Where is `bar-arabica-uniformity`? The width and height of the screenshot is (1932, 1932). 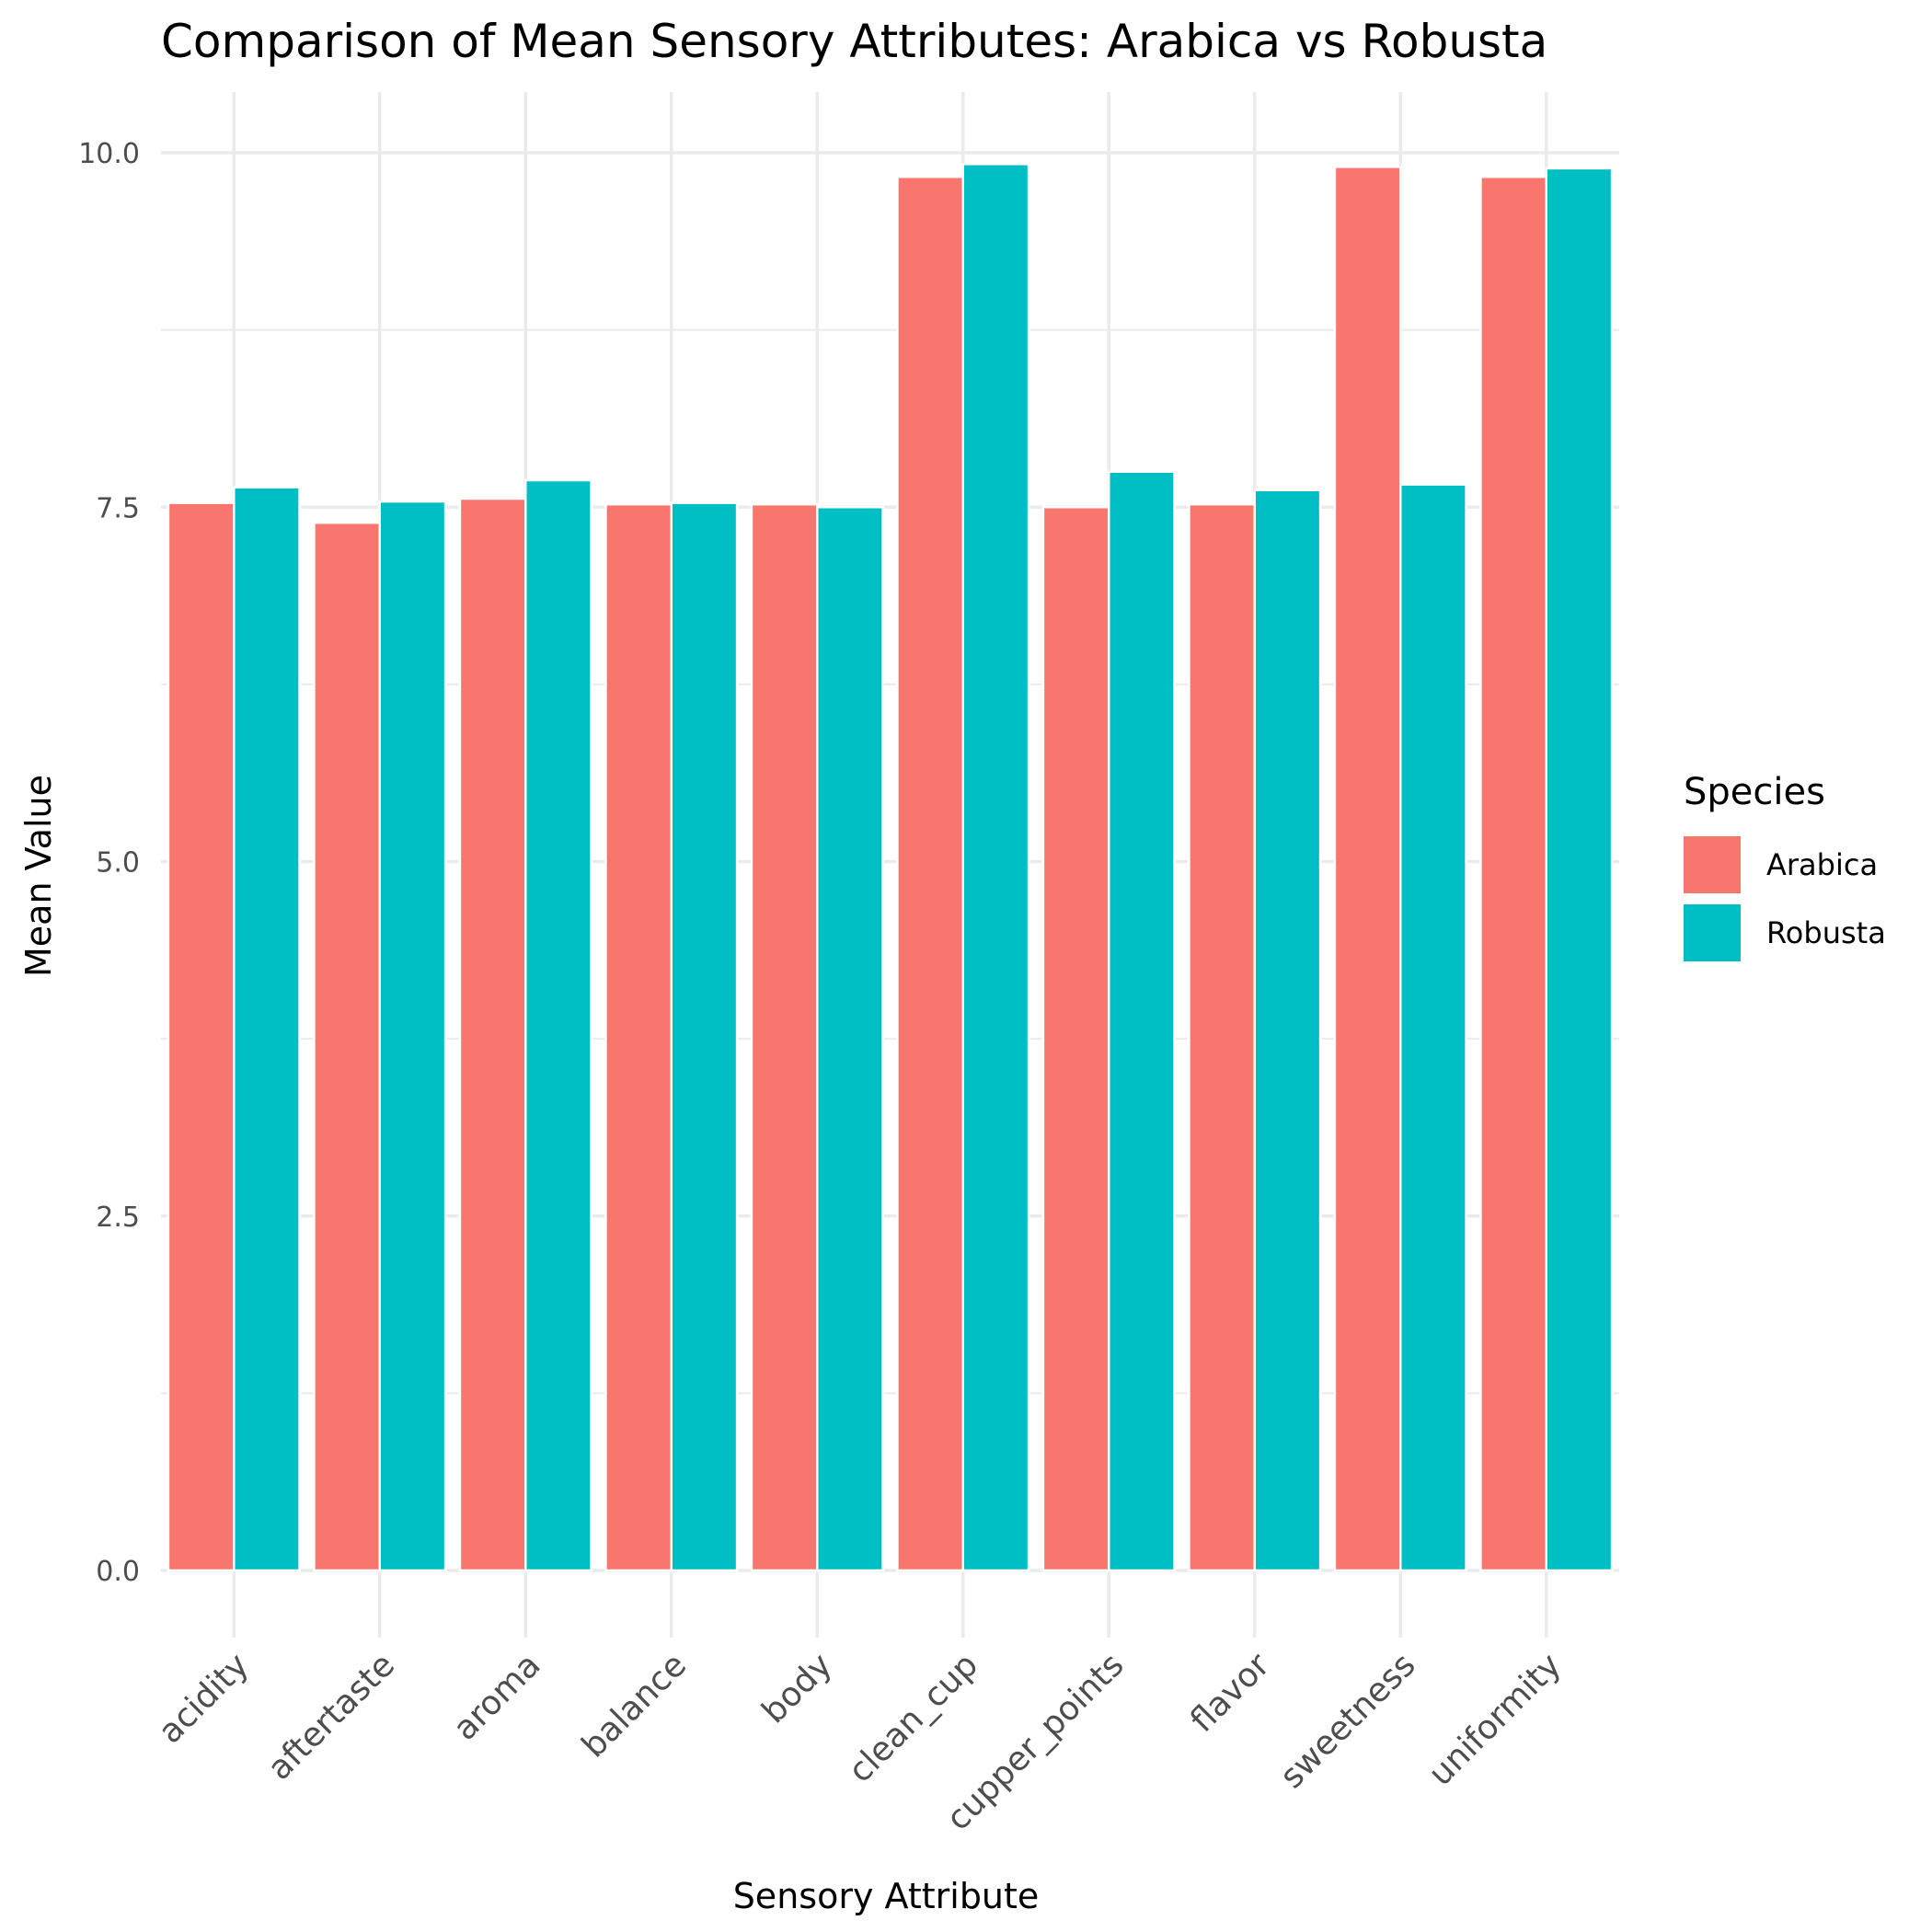
bar-arabica-uniformity is located at coordinates (1513, 873).